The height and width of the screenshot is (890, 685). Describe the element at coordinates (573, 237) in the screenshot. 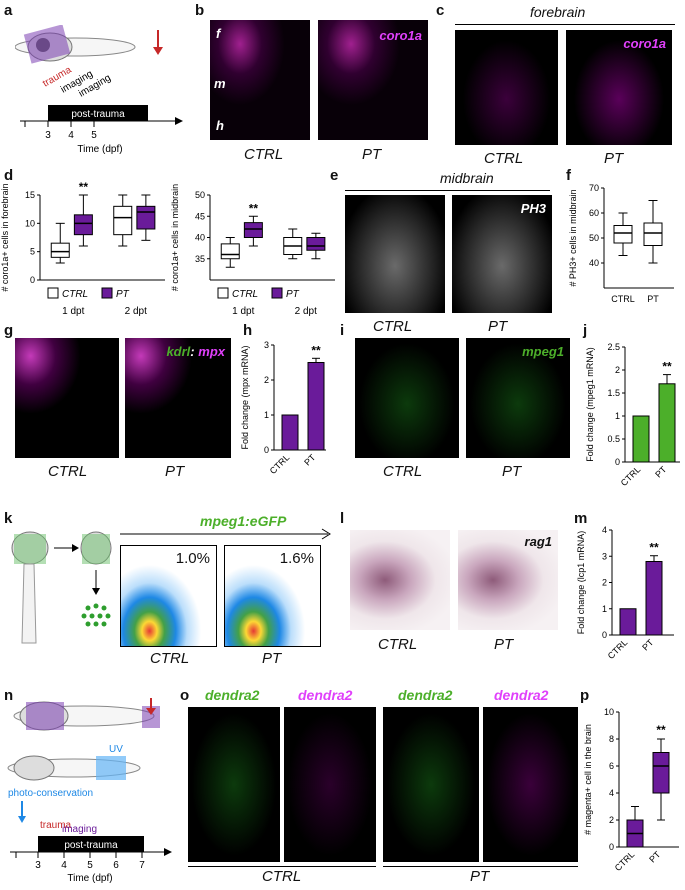

I see `y-axis-label: # PH3+ cells in midbrain` at that location.